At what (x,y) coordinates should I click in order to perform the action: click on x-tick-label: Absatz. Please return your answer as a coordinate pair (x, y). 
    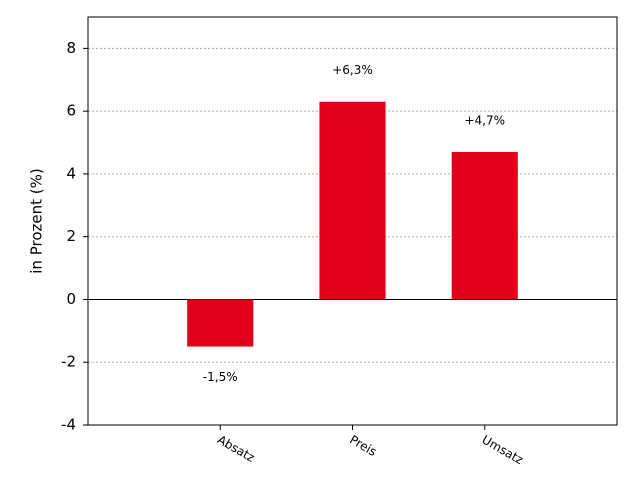
    Looking at the image, I should click on (236, 449).